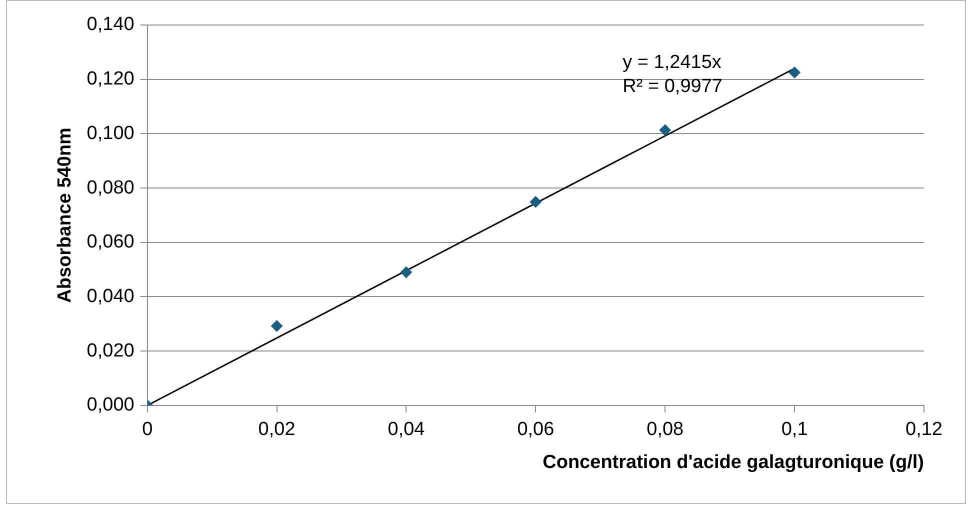 Image resolution: width=969 pixels, height=506 pixels. Describe the element at coordinates (110, 25) in the screenshot. I see `y-tick-label: 0,140` at that location.